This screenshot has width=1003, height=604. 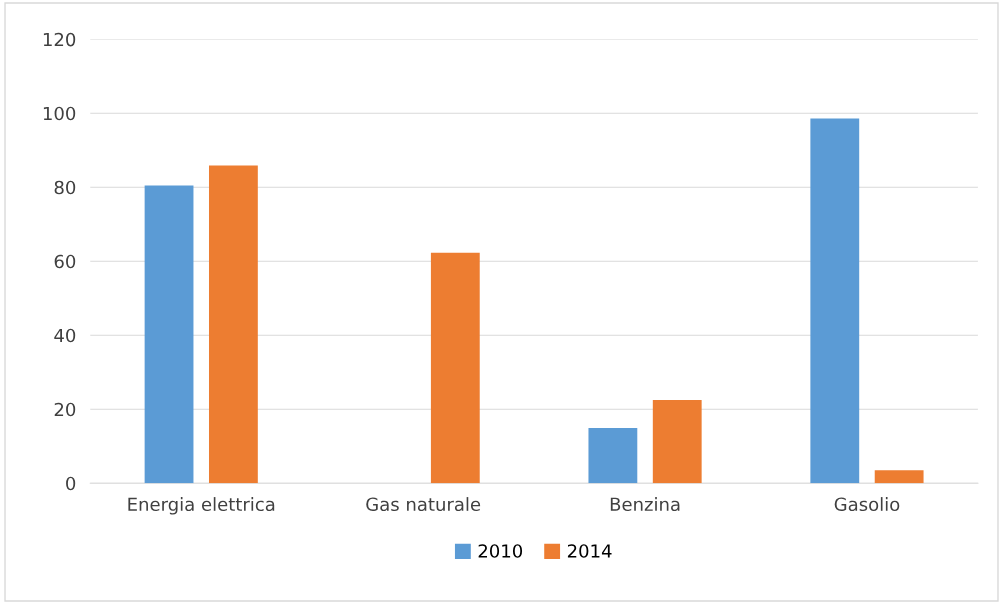 What do you see at coordinates (71, 483) in the screenshot?
I see `y-tick-label: 0` at bounding box center [71, 483].